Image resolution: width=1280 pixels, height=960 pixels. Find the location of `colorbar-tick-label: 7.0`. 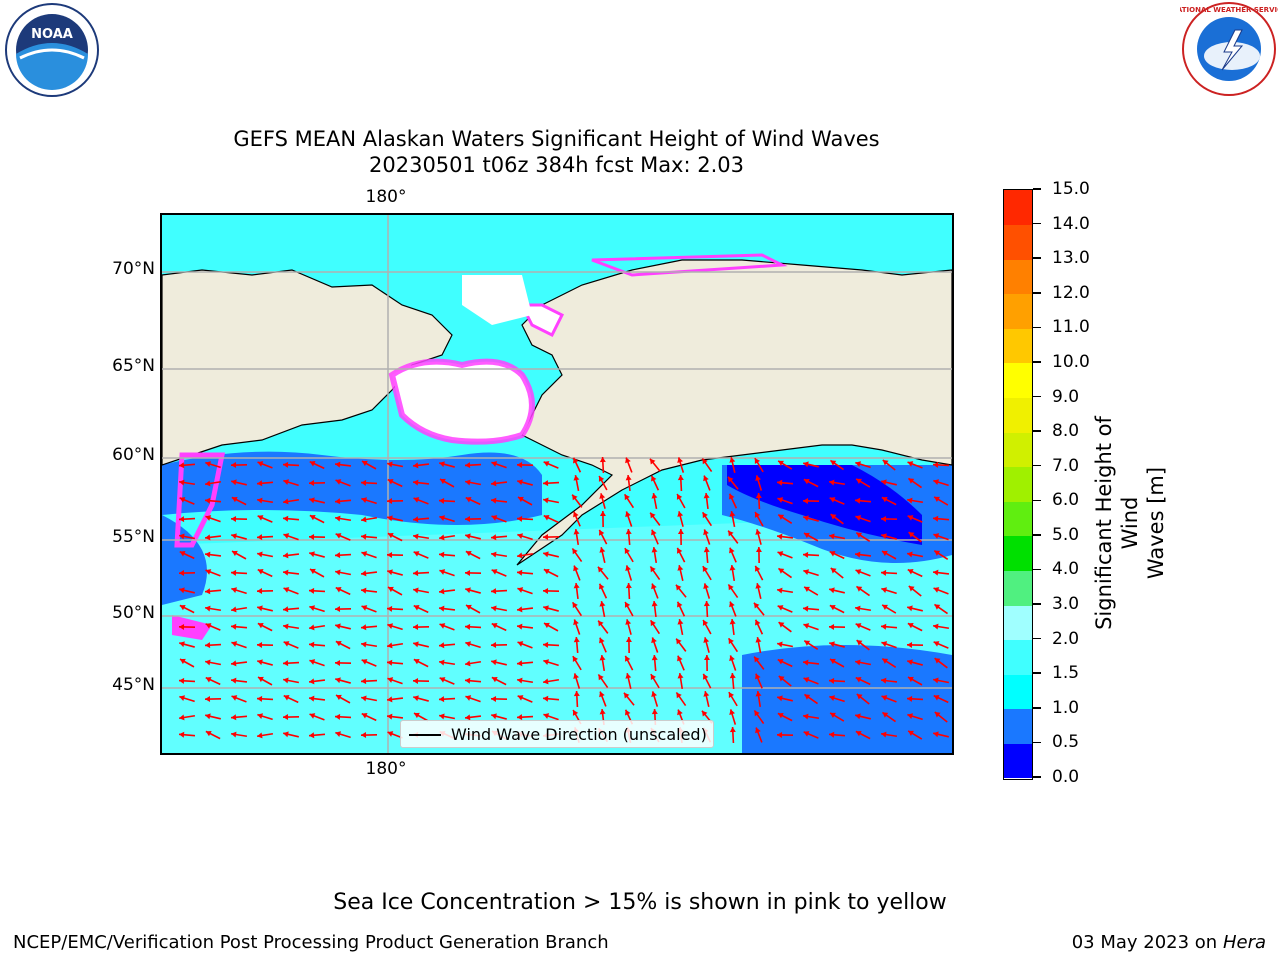

colorbar-tick-label: 7.0 is located at coordinates (1066, 465).